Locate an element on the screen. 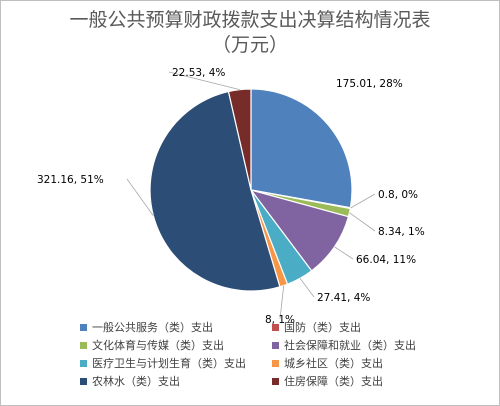 This screenshot has height=406, width=500. data-label-4: 27.41, 4% is located at coordinates (343, 298).